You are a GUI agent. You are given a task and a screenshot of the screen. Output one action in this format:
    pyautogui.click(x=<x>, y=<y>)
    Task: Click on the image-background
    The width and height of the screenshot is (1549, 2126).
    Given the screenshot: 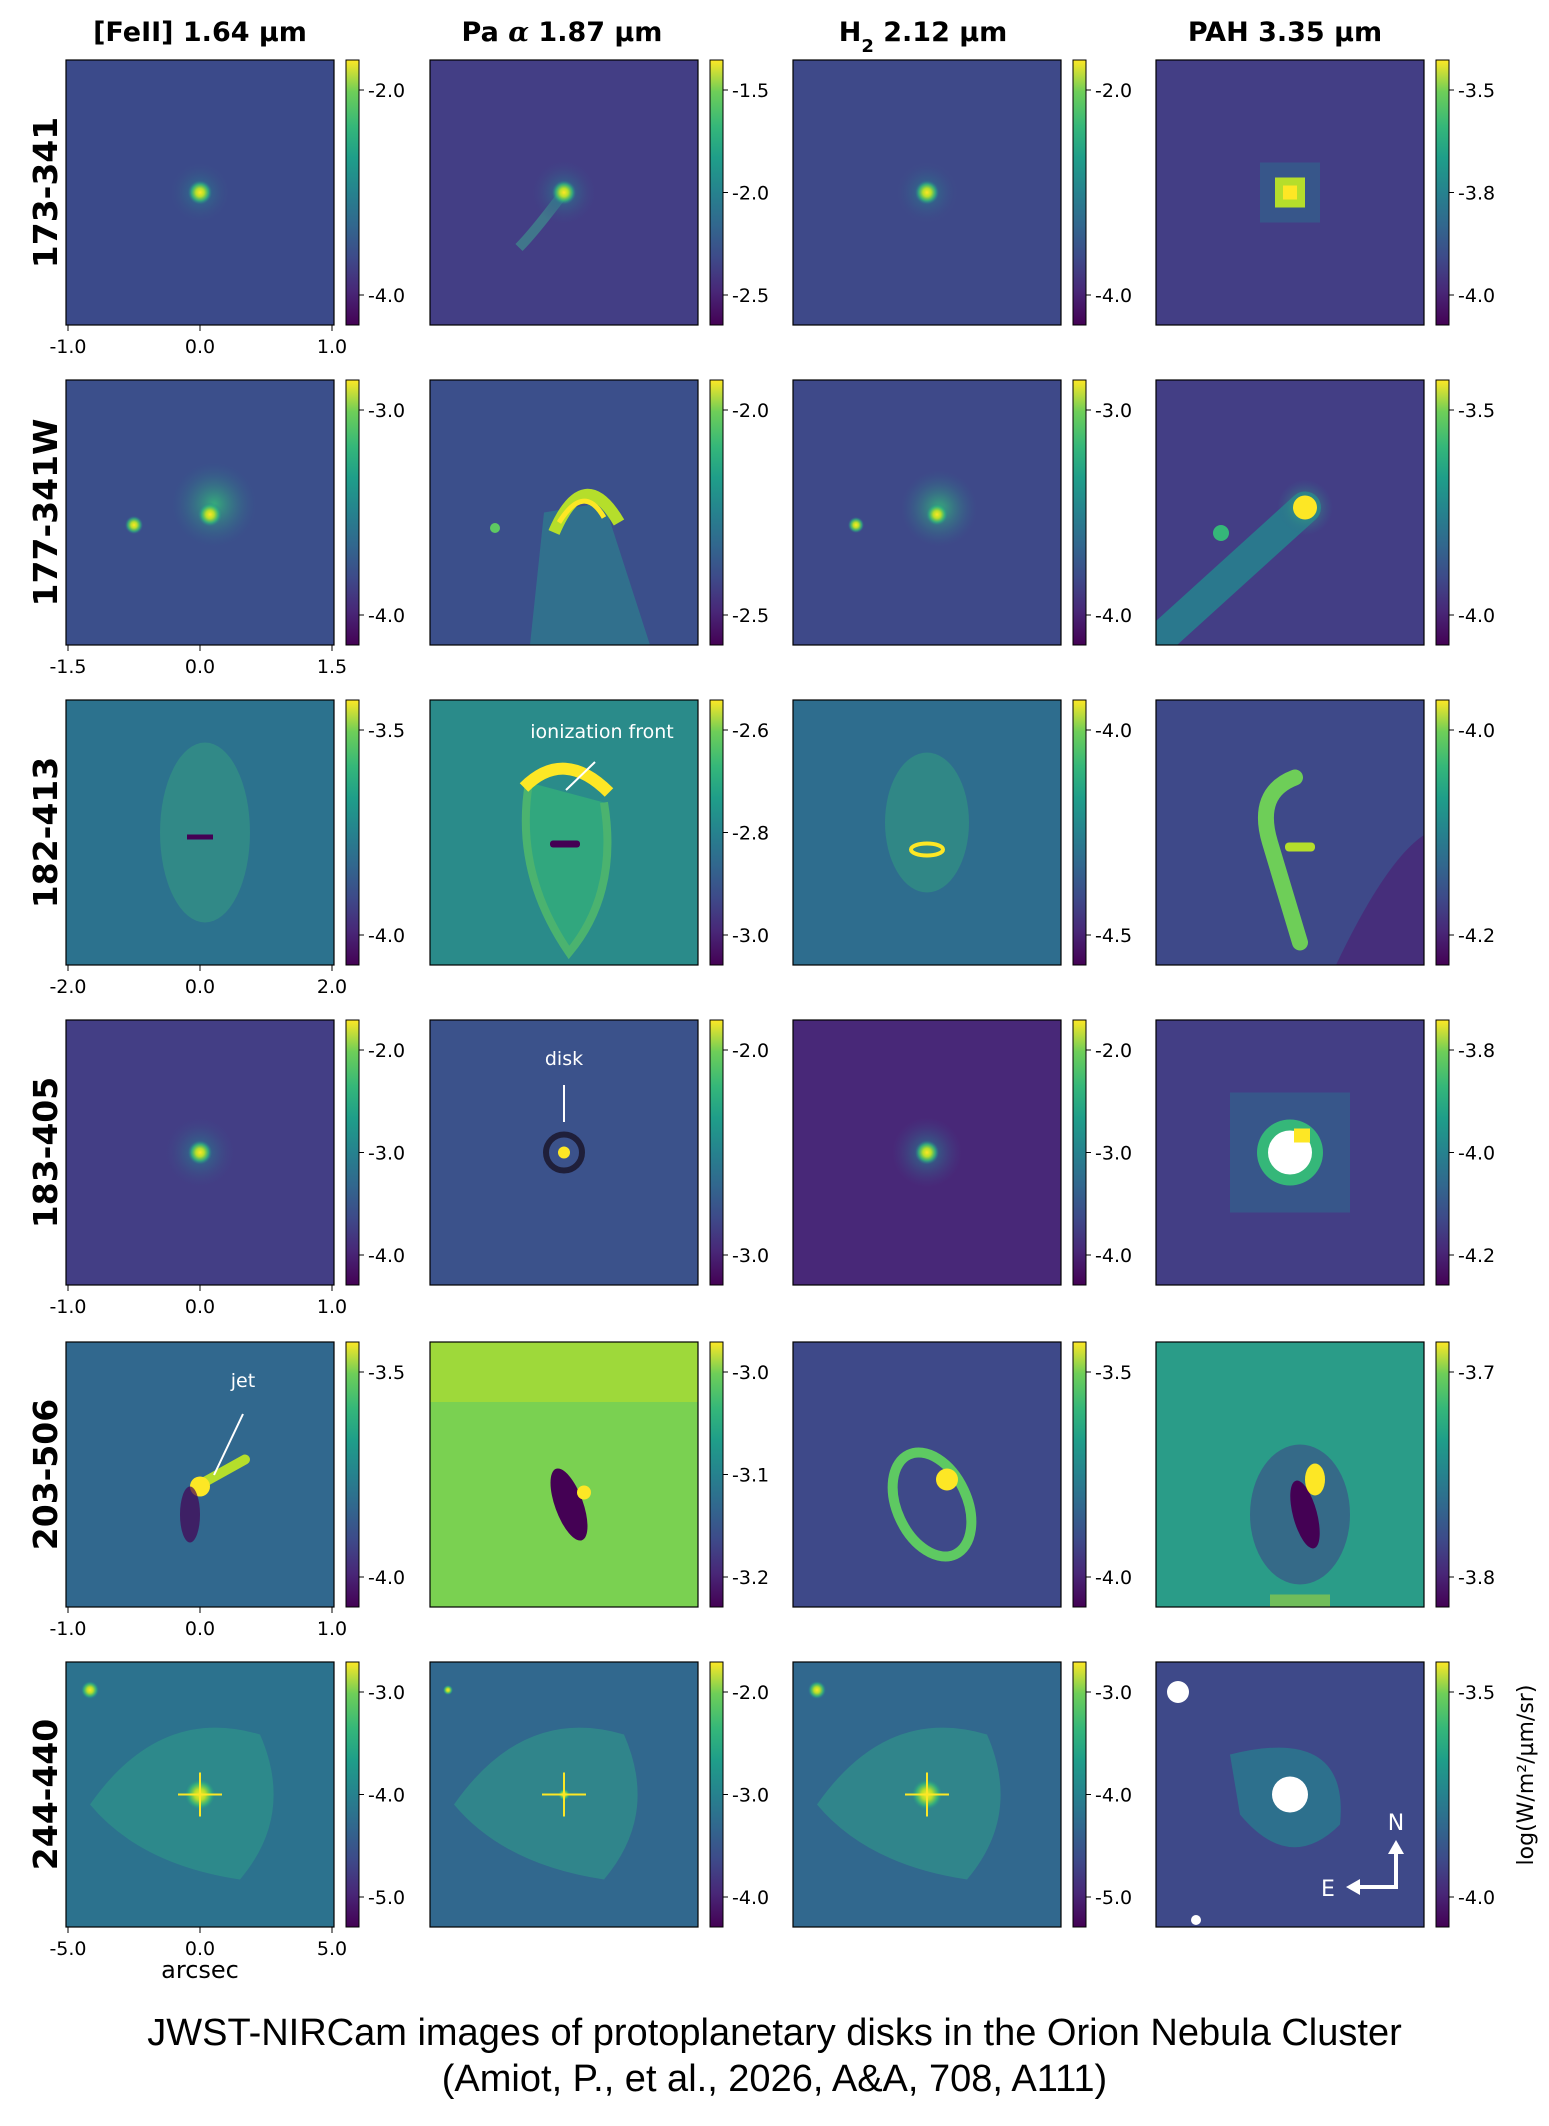 What is the action you would take?
    pyautogui.click(x=927, y=832)
    